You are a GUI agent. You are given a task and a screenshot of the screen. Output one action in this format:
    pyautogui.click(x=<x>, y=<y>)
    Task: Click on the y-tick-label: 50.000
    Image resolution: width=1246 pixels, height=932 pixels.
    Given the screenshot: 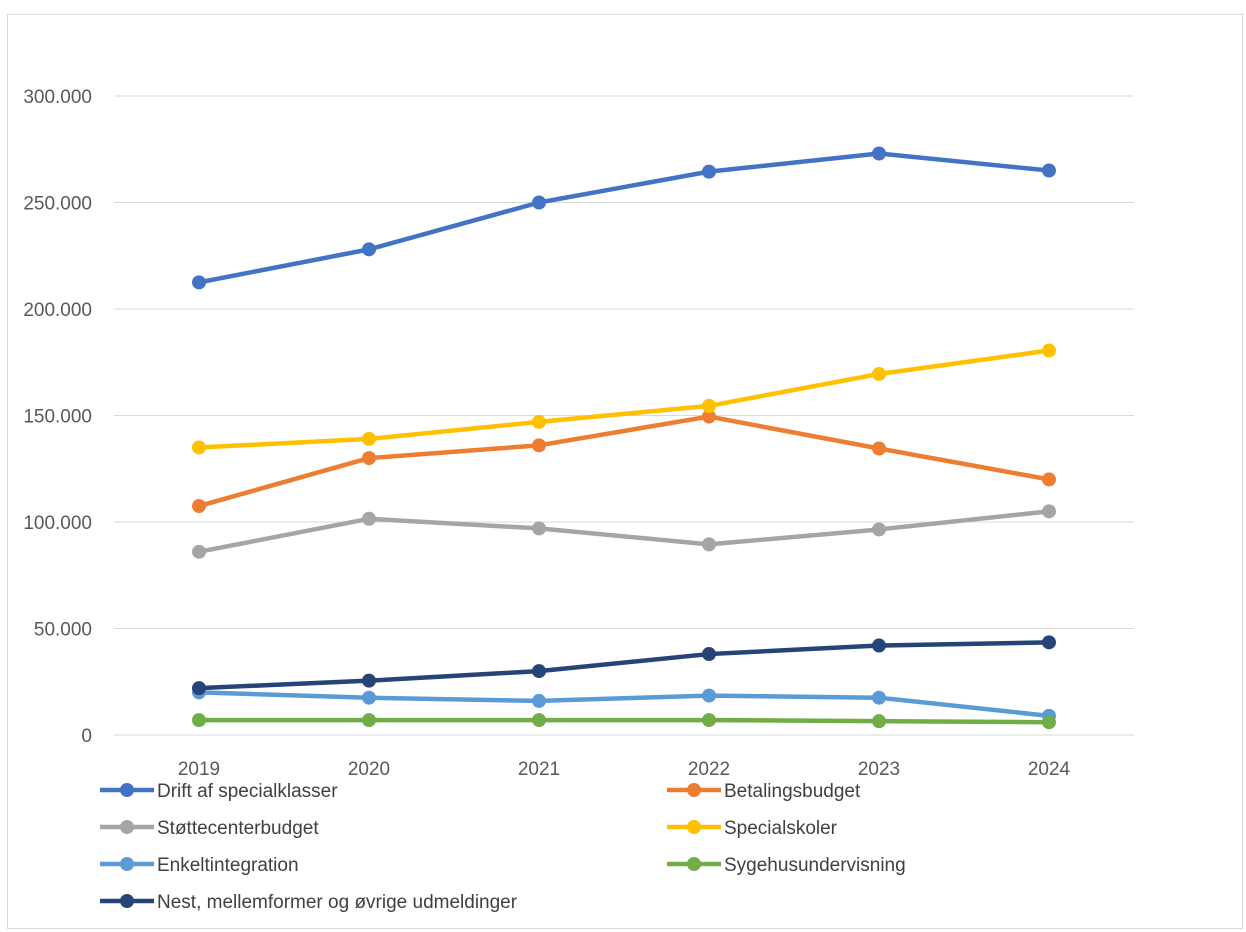 What is the action you would take?
    pyautogui.click(x=63, y=630)
    